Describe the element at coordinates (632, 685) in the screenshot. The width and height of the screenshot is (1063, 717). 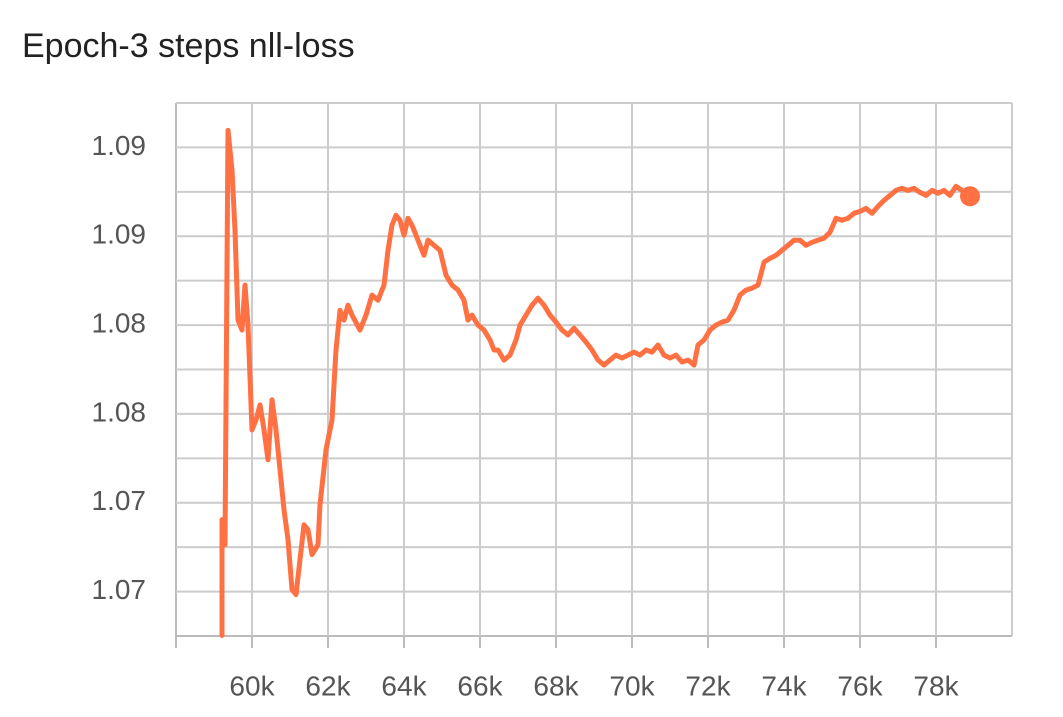
I see `x-tick-label: 70k` at that location.